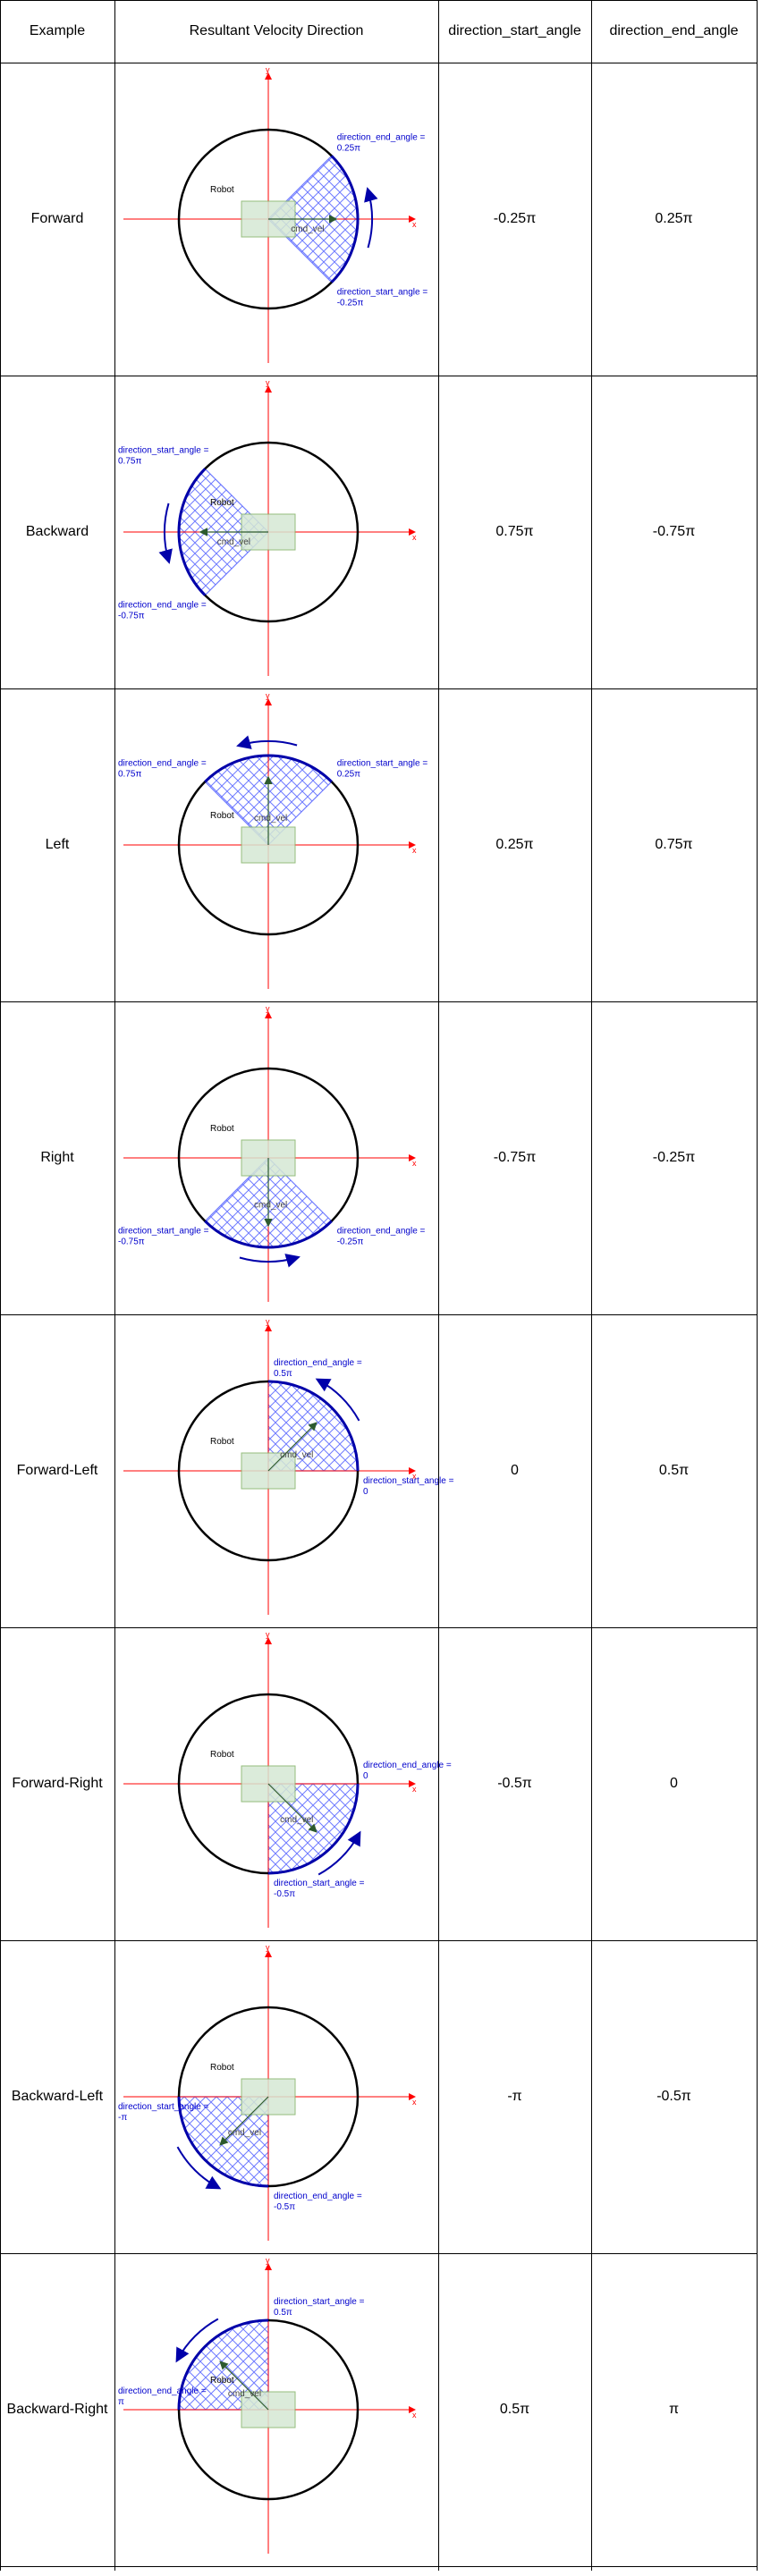 Image resolution: width=762 pixels, height=2576 pixels. Describe the element at coordinates (284, 1894) in the screenshot. I see `start-angle-annotation-value: -0.5π` at that location.